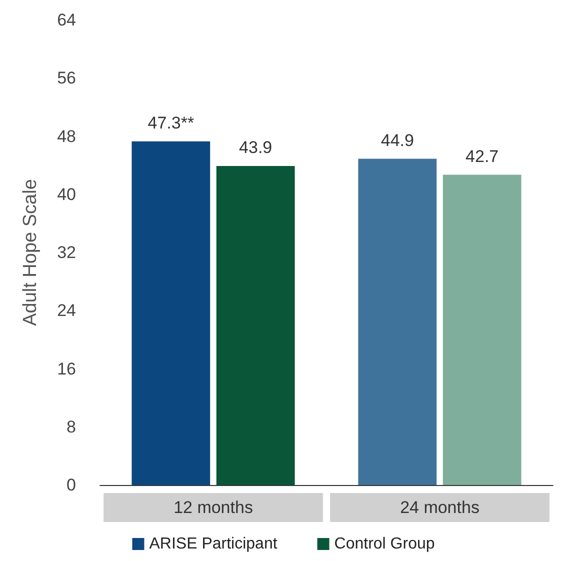 The image size is (567, 561). Describe the element at coordinates (30, 252) in the screenshot. I see `y-axis-title: Adult Hope Scale` at that location.